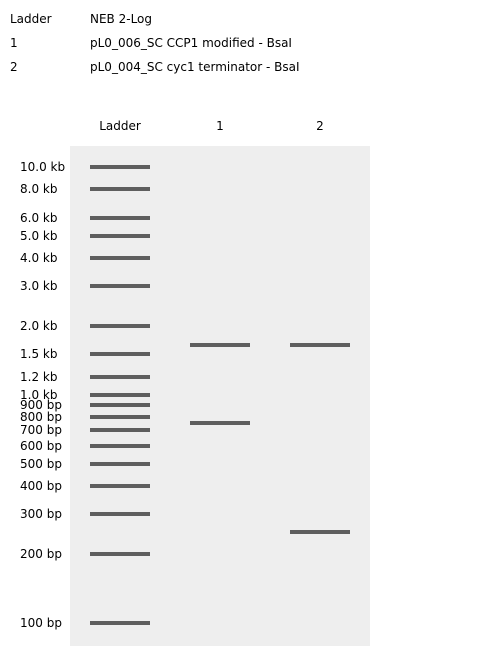  I want to click on ladder-size-label: 800 bp, so click(41, 417).